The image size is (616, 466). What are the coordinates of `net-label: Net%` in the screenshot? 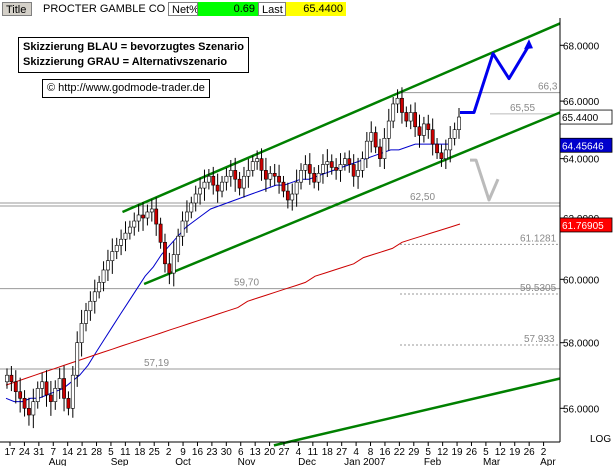 It's located at (183, 9).